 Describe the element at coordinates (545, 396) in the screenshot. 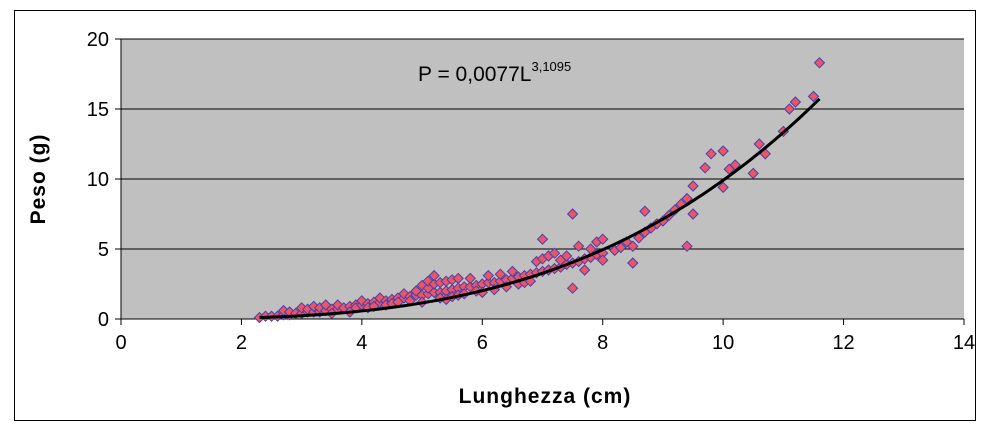

I see `x-axis-title: Lunghezza (cm)` at that location.